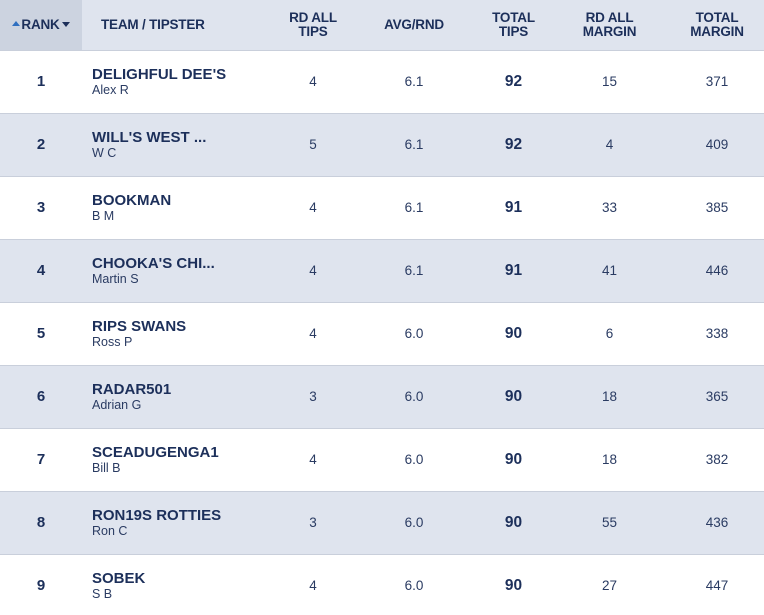 Image resolution: width=764 pixels, height=615 pixels. What do you see at coordinates (41, 586) in the screenshot?
I see `rank-cell: 9` at bounding box center [41, 586].